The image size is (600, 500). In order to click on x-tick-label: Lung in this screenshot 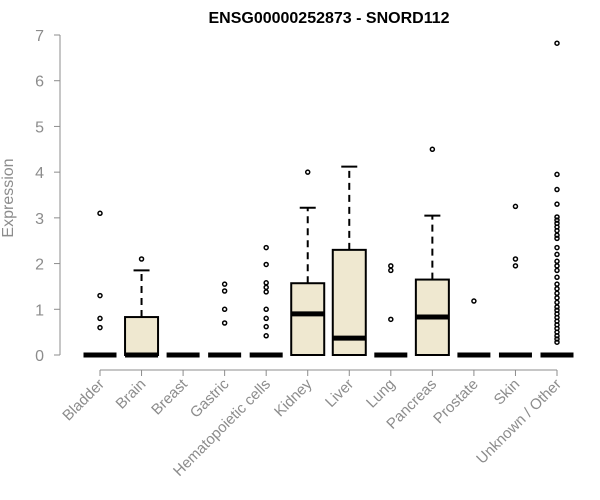, I will do `click(381, 394)`.